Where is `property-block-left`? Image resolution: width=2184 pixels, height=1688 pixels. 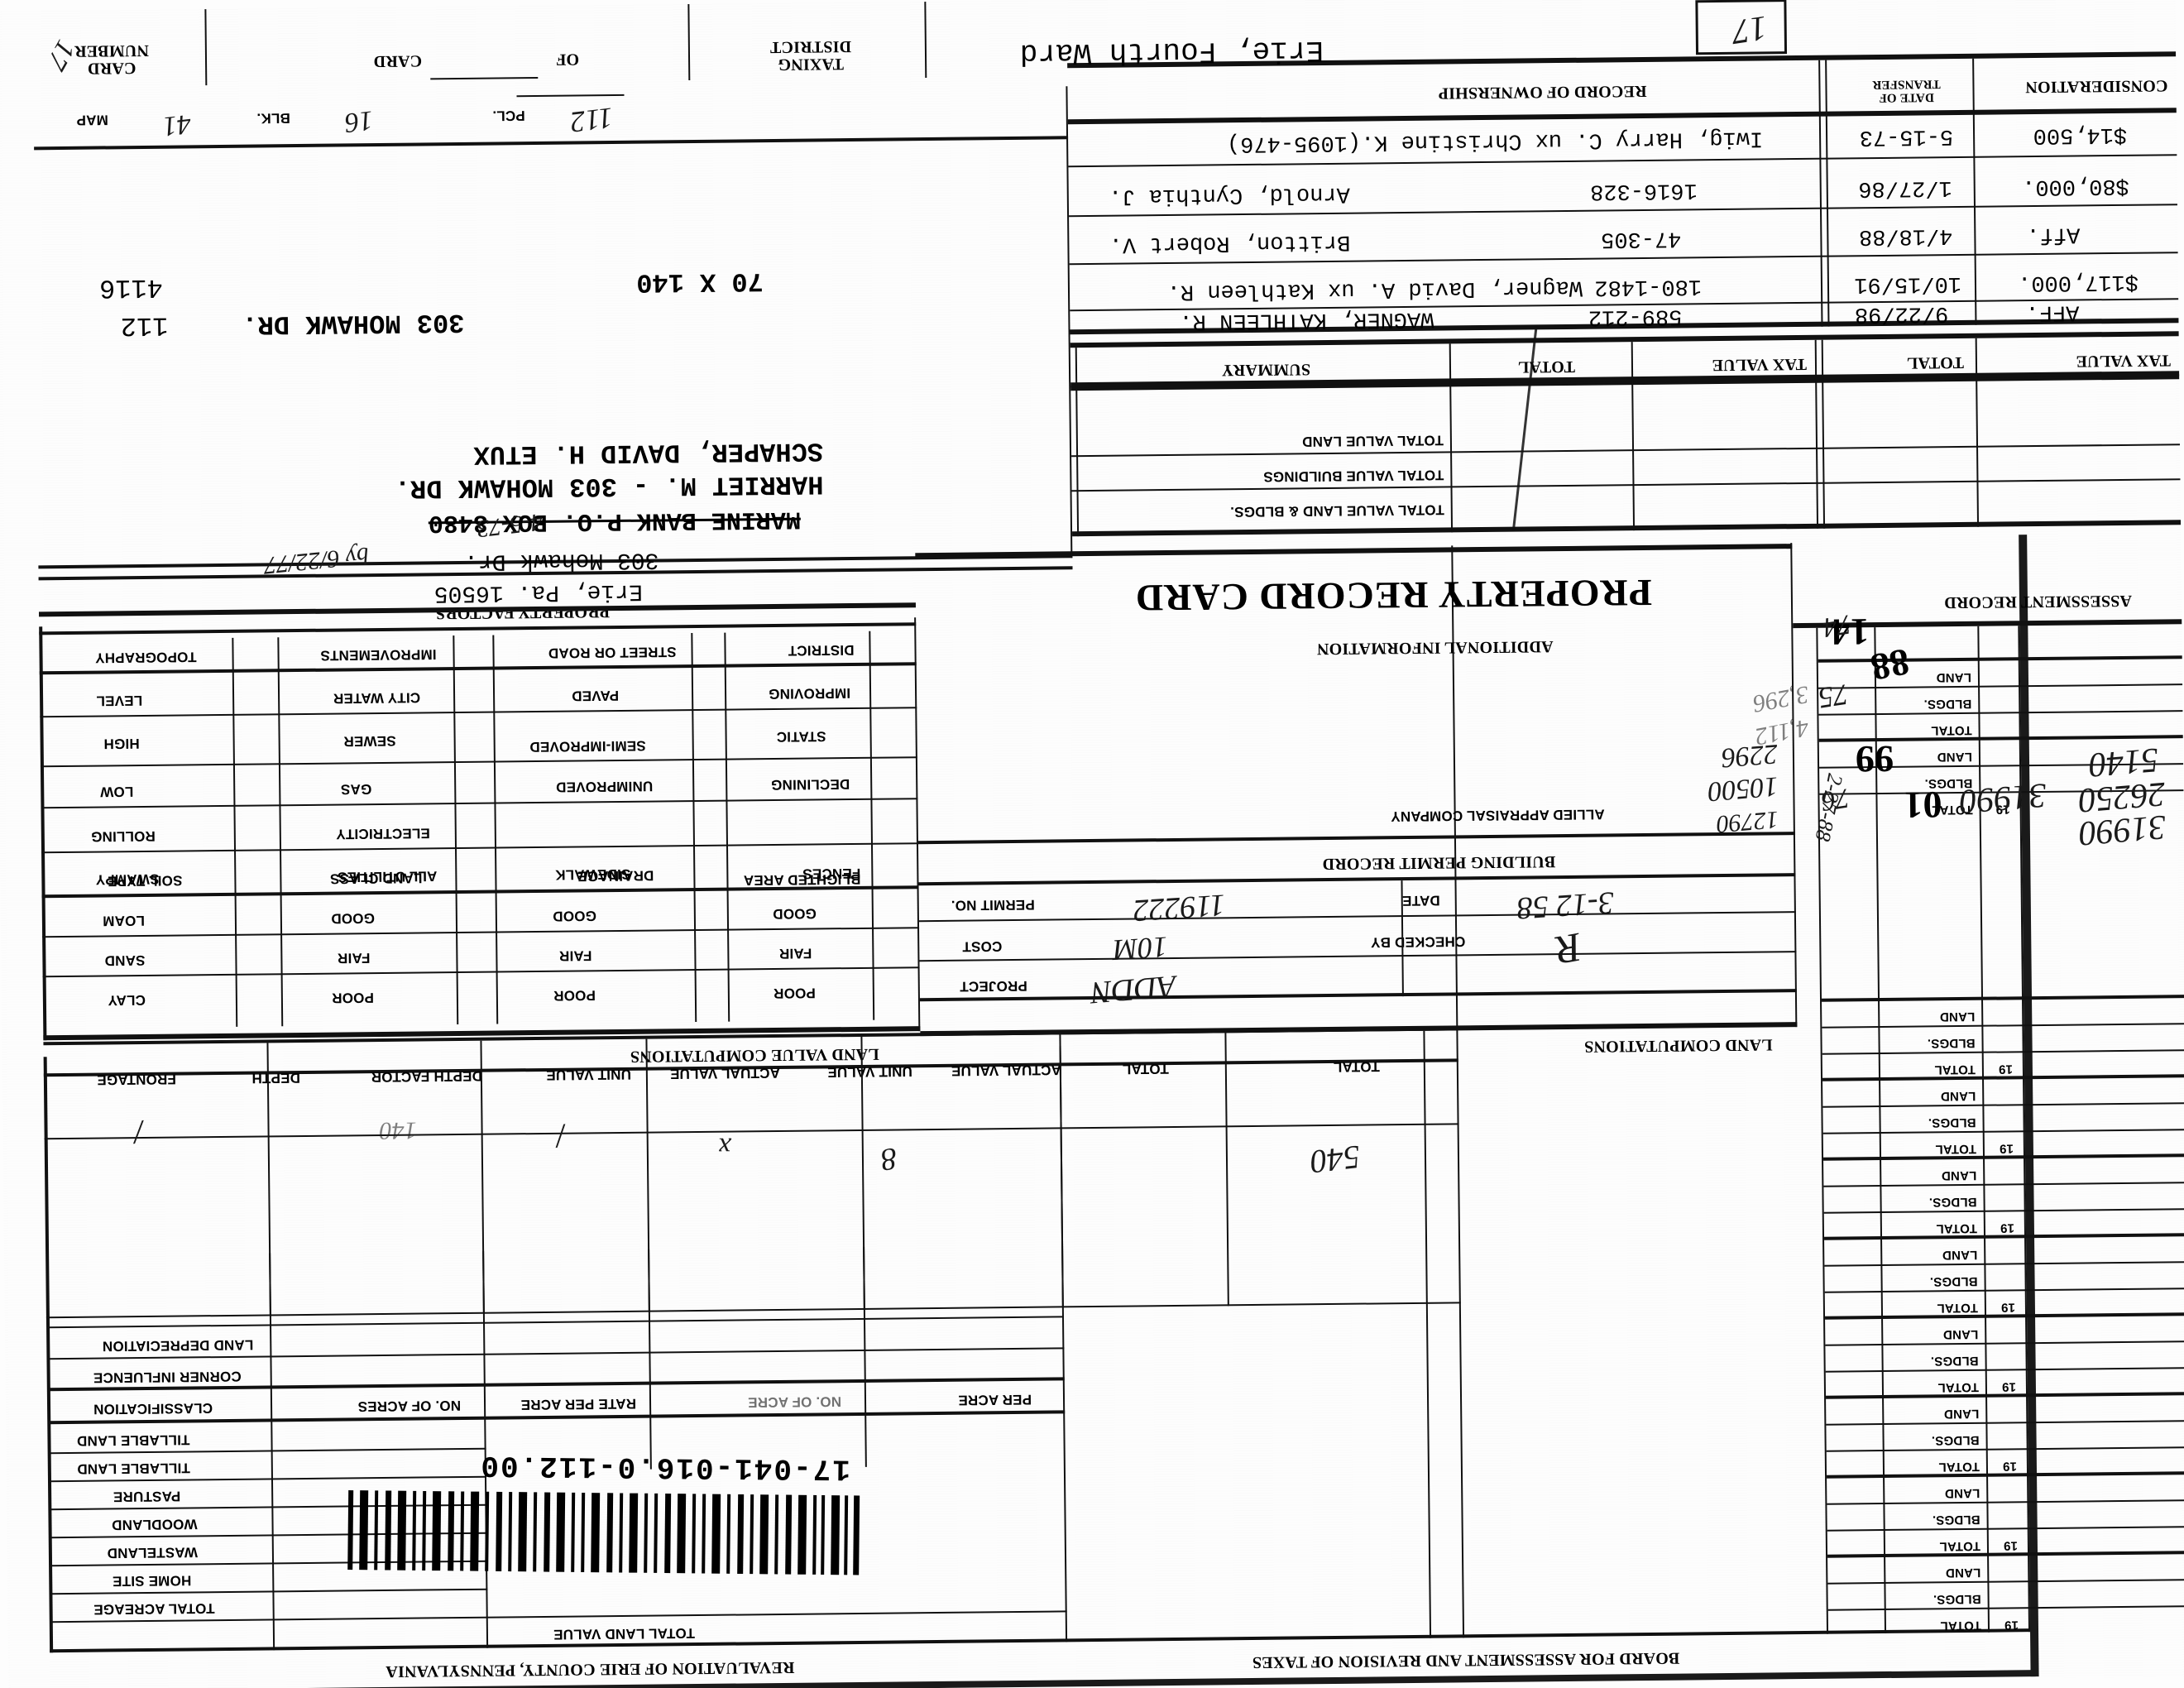 property-block-left is located at coordinates (1069, 322).